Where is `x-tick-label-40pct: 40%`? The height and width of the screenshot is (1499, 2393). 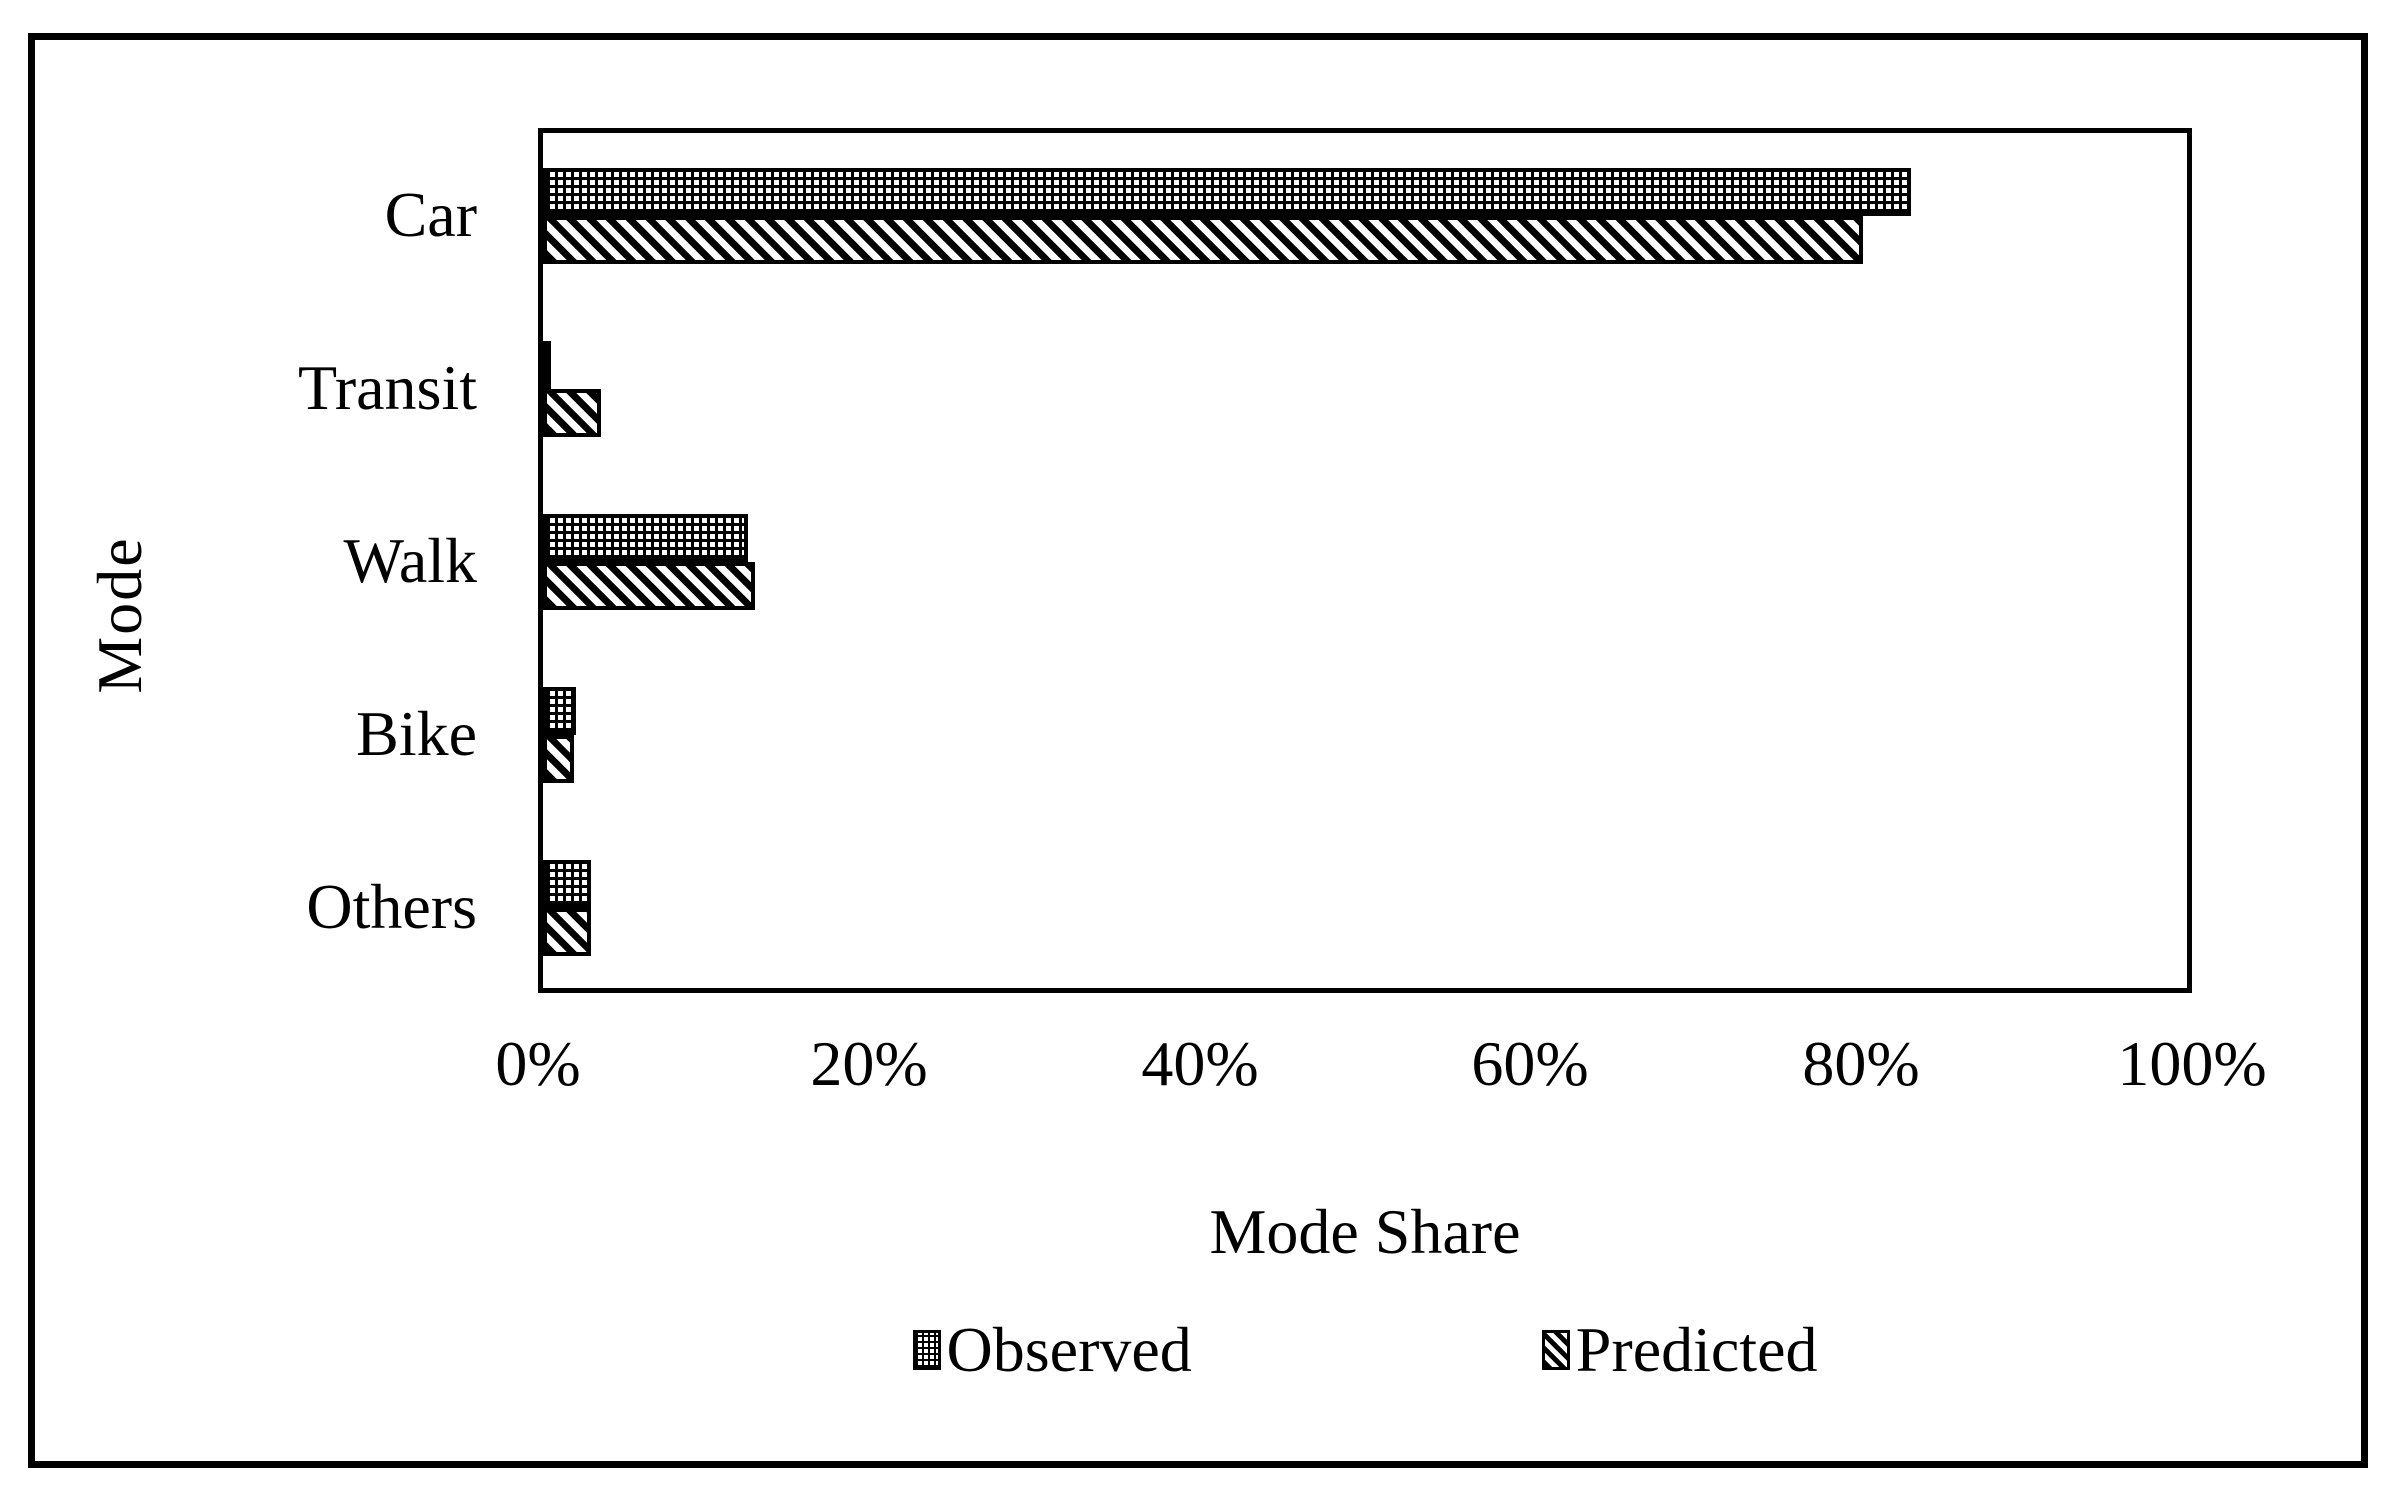 x-tick-label-40pct: 40% is located at coordinates (1200, 1063).